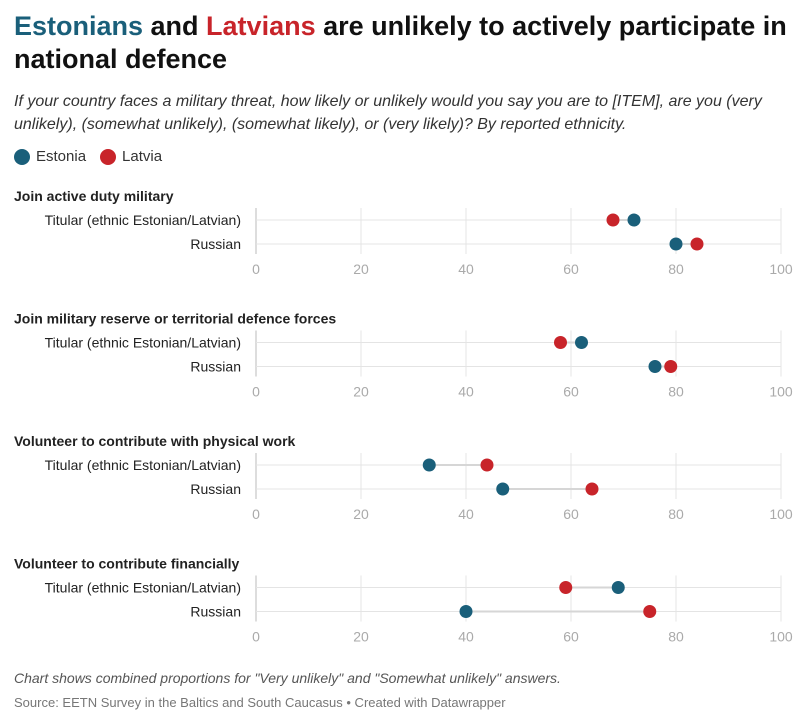  What do you see at coordinates (487, 465) in the screenshot?
I see `dot-latvia: Latvia: 44` at bounding box center [487, 465].